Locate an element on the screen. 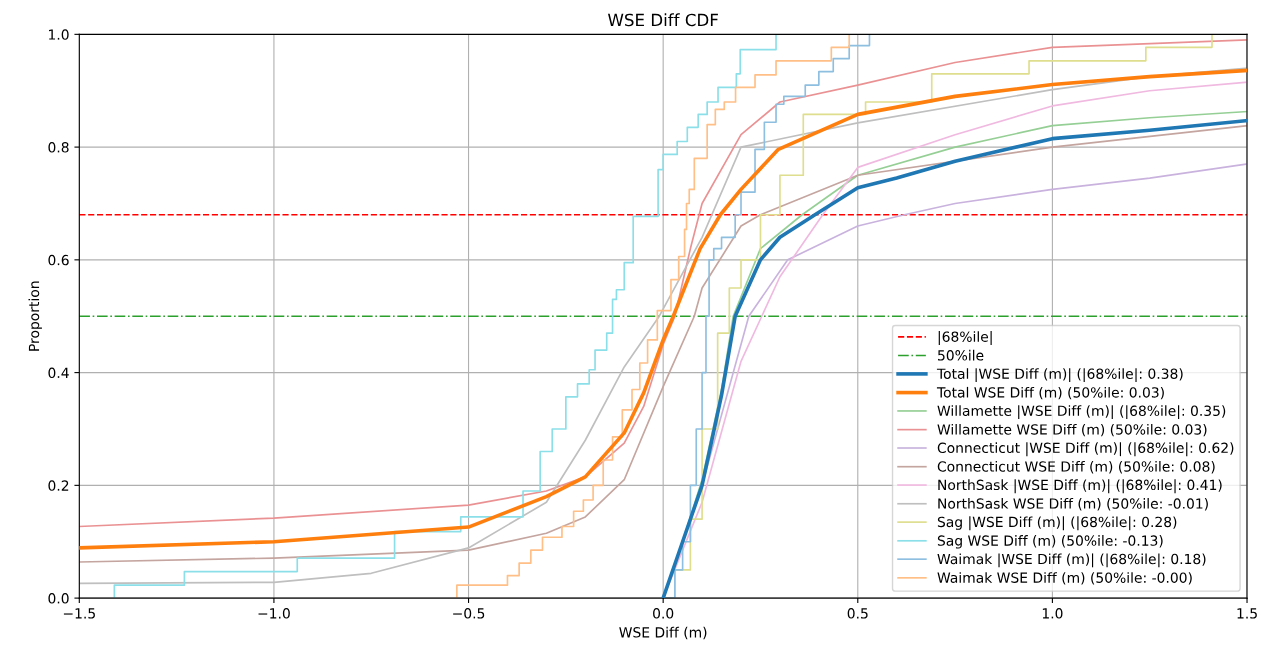 This screenshot has width=1279, height=648. legend-label: NorthSask WSE Diff (m) (50%ile: -0.01) is located at coordinates (1073, 504).